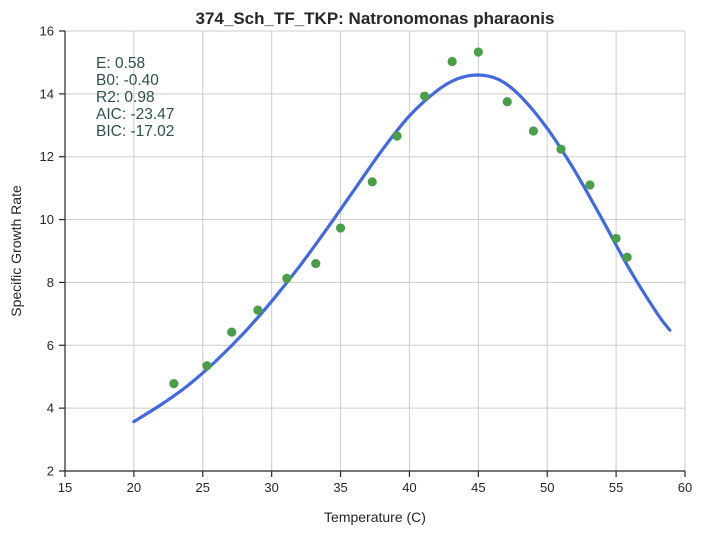 This screenshot has height=534, width=702. Describe the element at coordinates (409, 487) in the screenshot. I see `x-tick-label: 40` at that location.